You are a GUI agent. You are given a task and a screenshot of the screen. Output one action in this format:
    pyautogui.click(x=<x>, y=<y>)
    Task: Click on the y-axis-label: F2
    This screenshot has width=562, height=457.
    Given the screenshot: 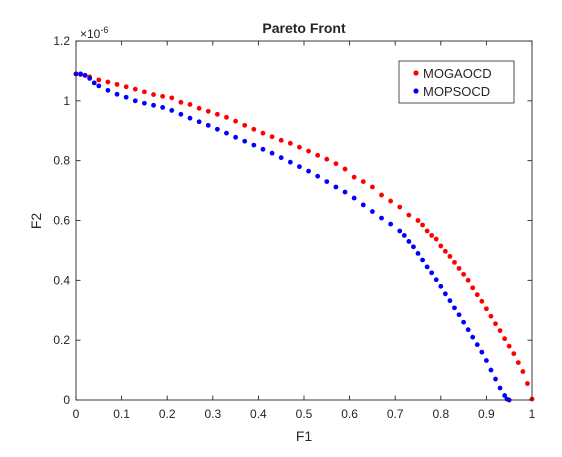 What is the action you would take?
    pyautogui.click(x=36, y=221)
    